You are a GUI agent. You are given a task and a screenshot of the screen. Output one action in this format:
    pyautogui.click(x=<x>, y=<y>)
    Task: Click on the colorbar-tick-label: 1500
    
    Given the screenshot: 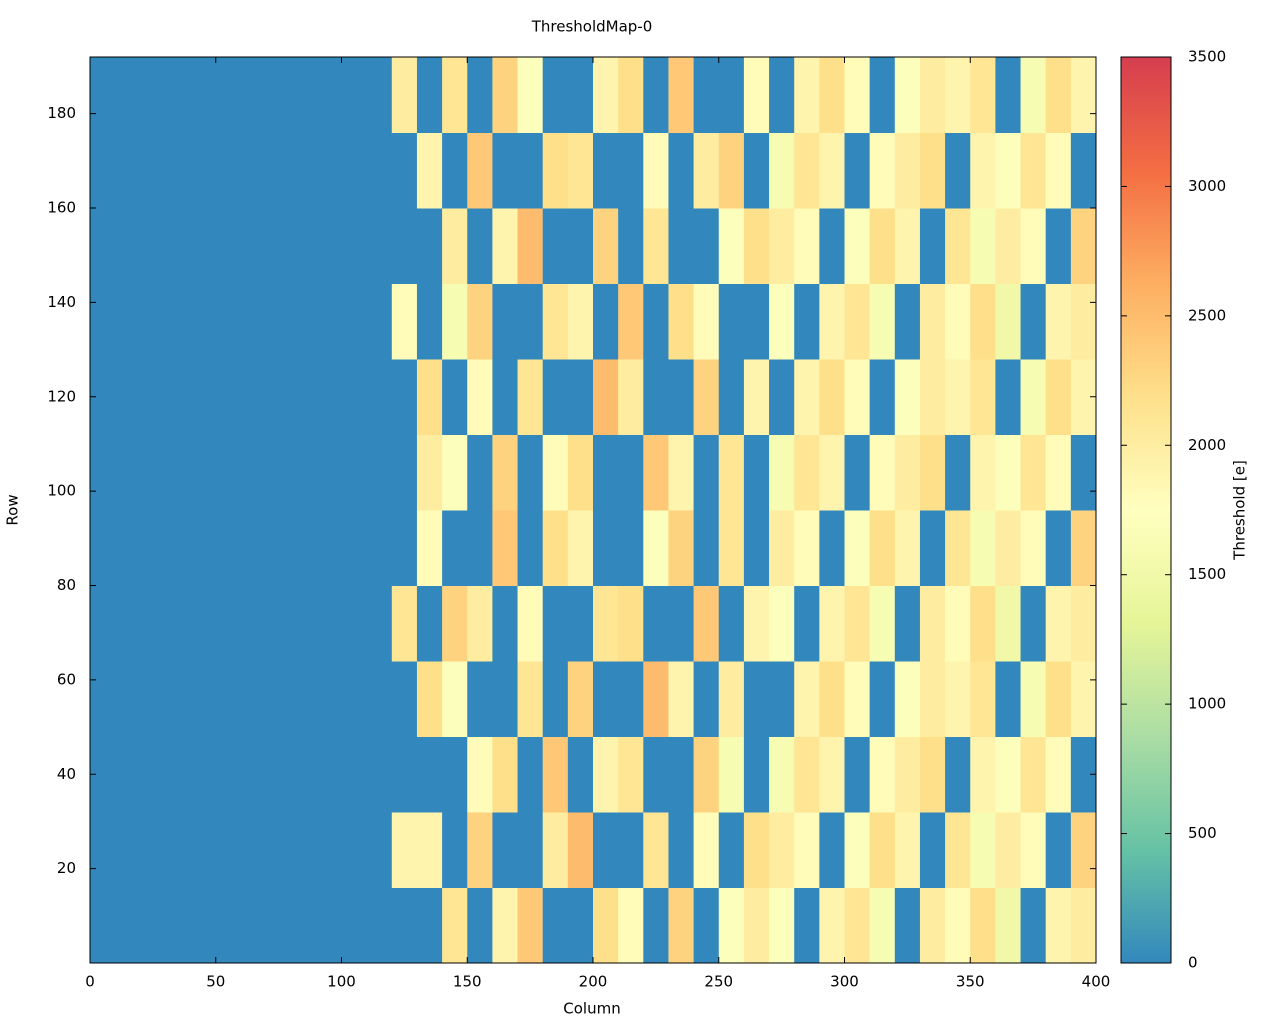 What is the action you would take?
    pyautogui.click(x=1207, y=574)
    